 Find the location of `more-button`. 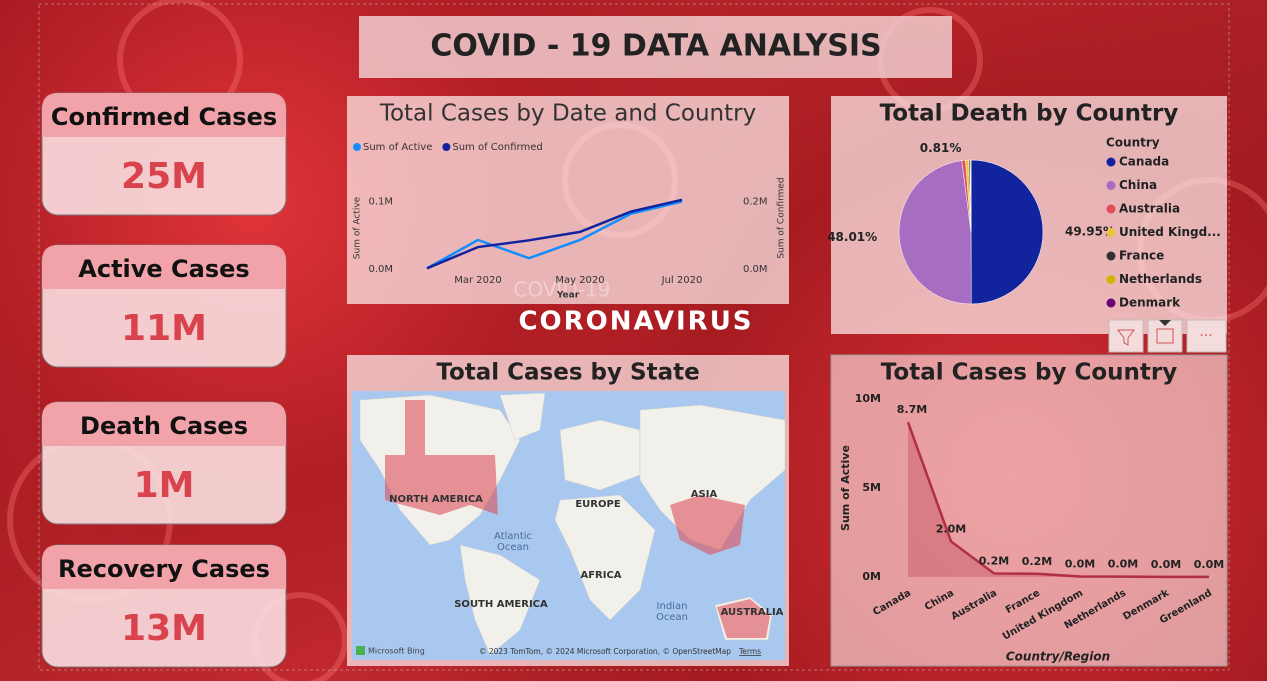

more-button is located at coordinates (1206, 336).